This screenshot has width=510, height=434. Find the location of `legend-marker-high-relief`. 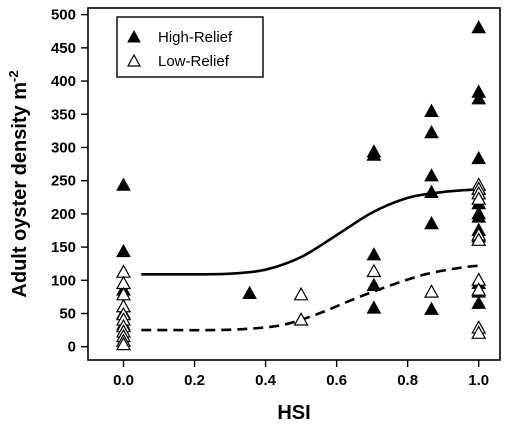

legend-marker-high-relief is located at coordinates (134, 36).